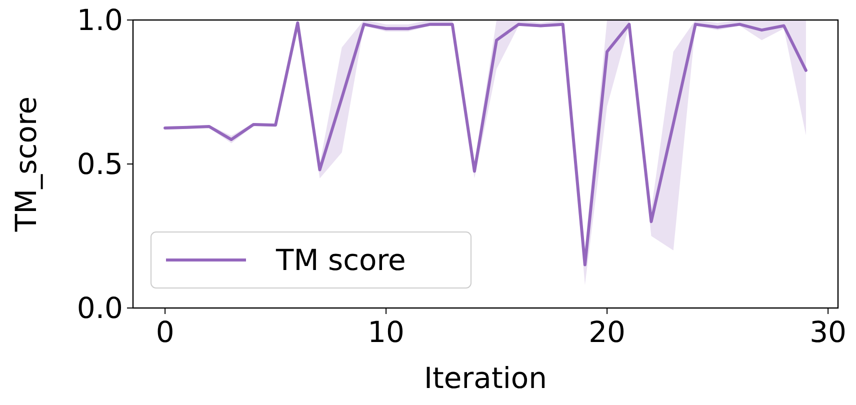 This screenshot has width=856, height=405. Describe the element at coordinates (340, 260) in the screenshot. I see `legend-label: TM score` at that location.